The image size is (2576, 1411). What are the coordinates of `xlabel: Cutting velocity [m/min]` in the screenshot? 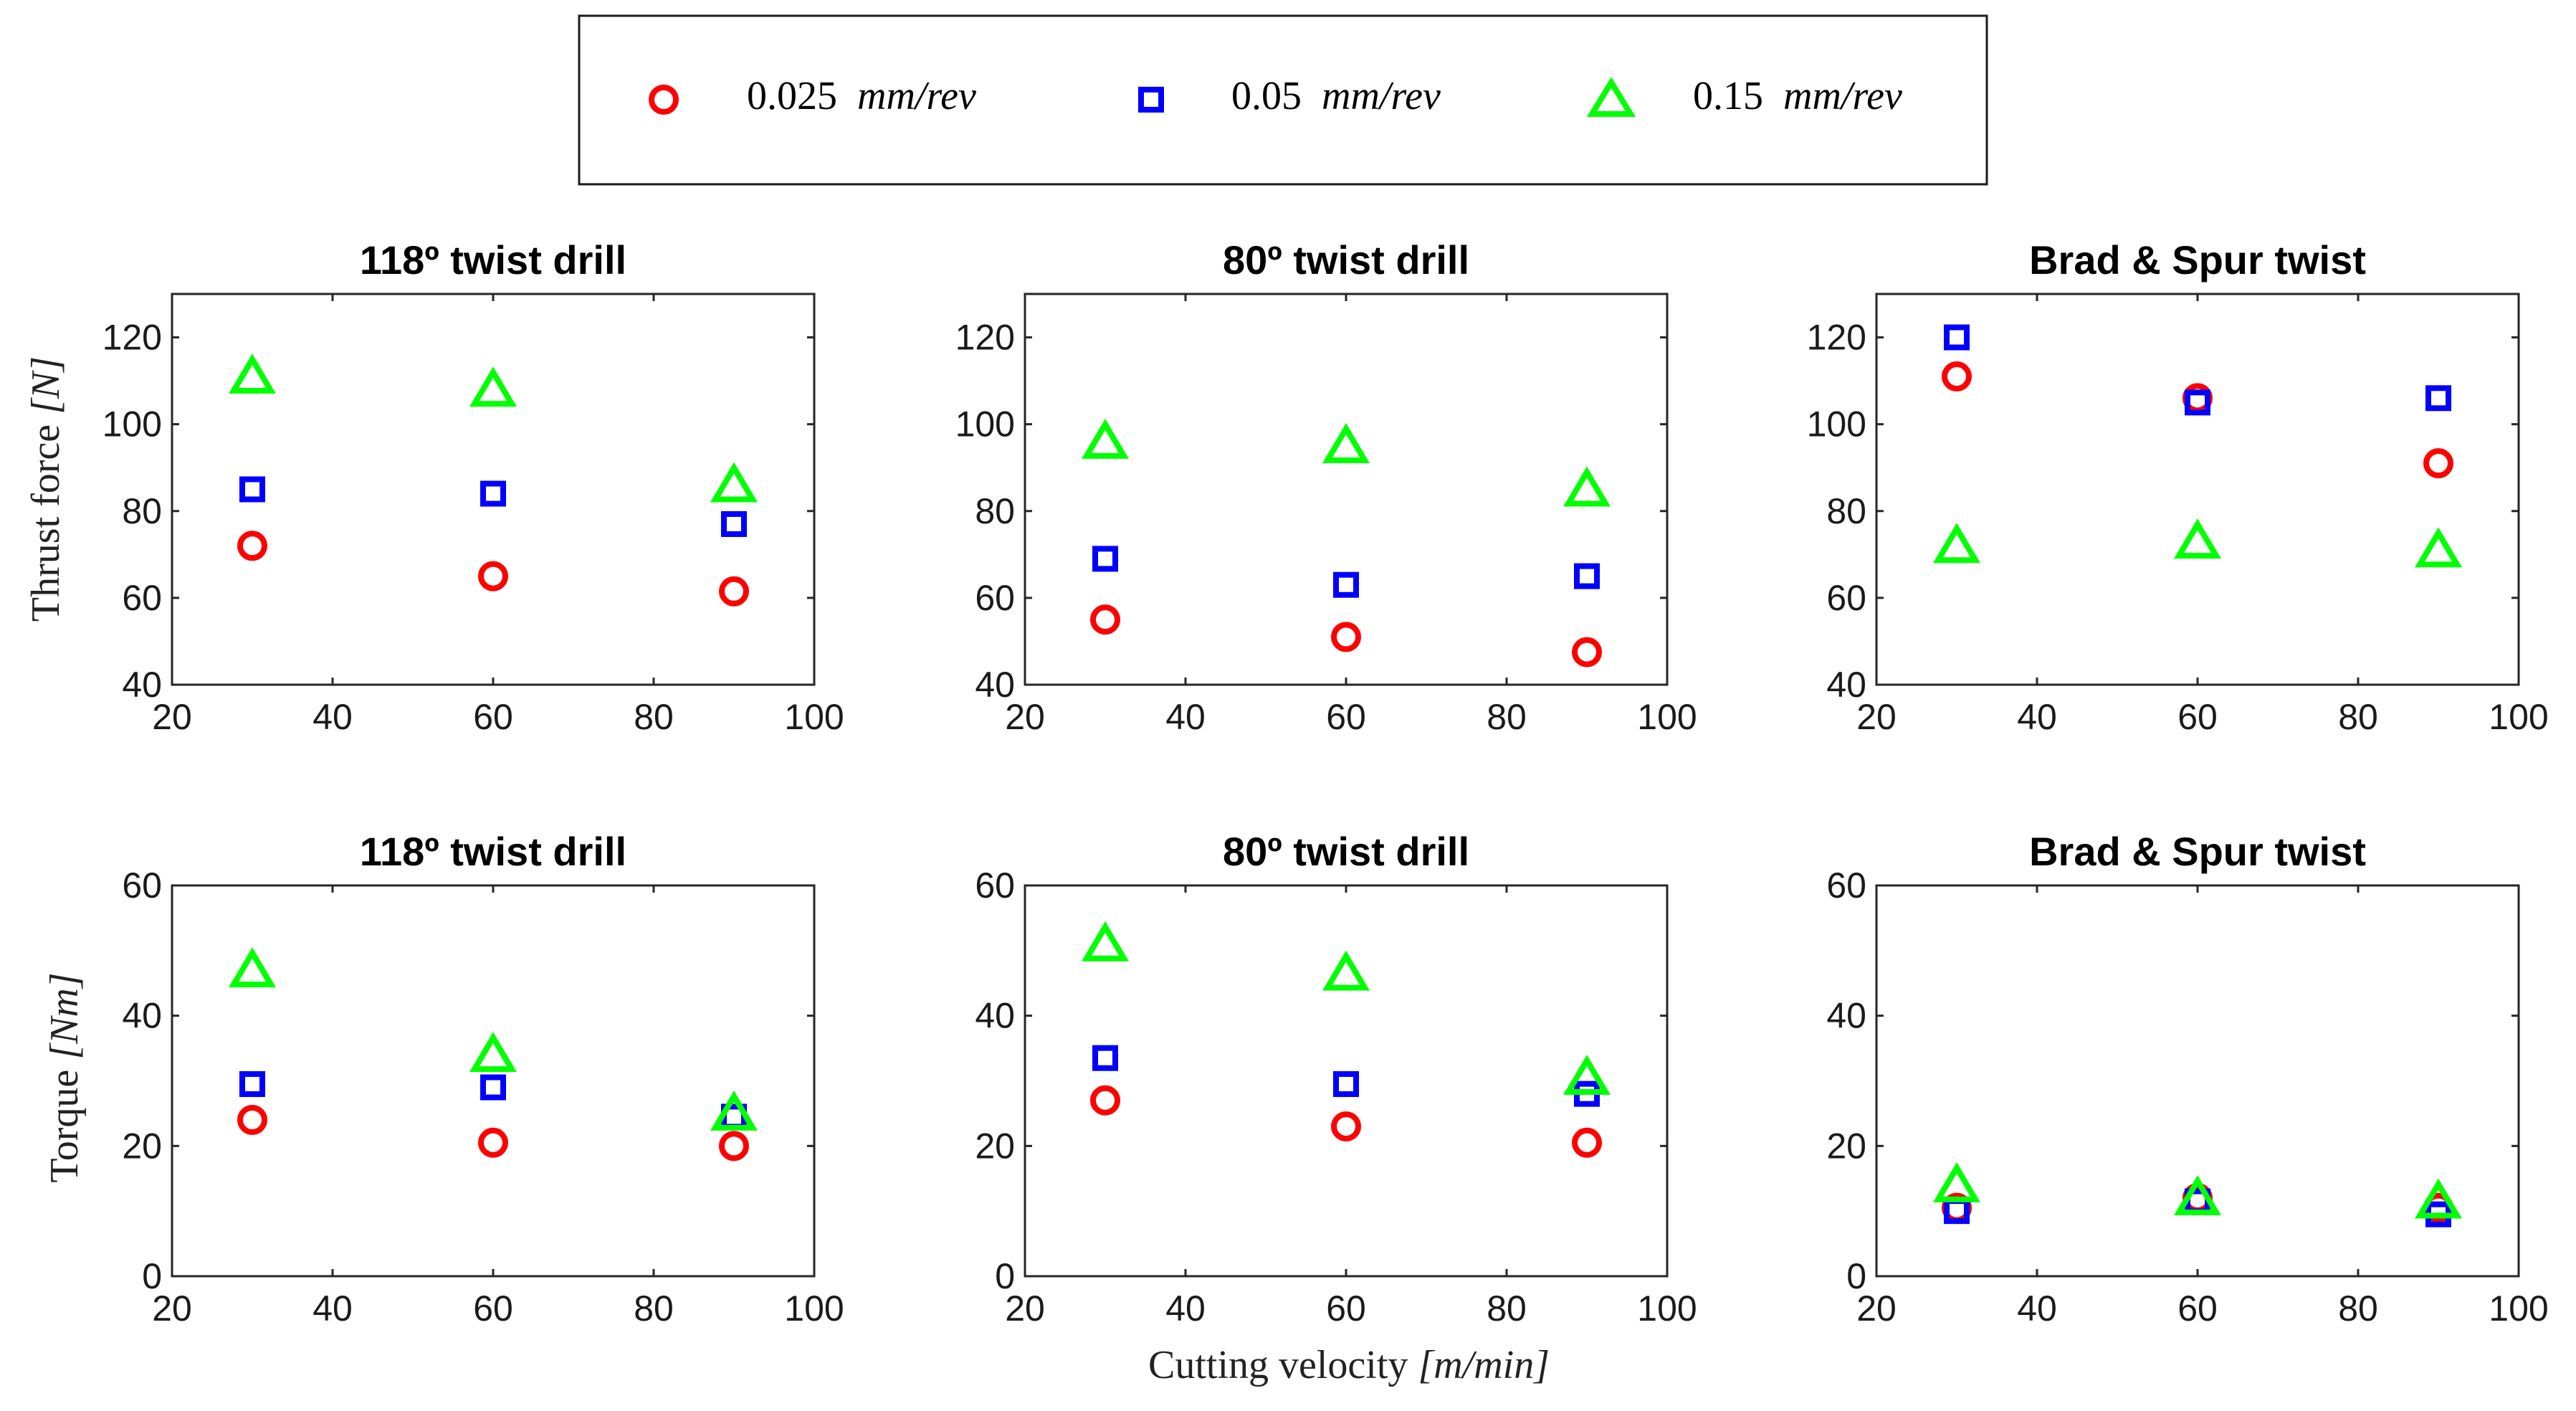 It's located at (1349, 1365).